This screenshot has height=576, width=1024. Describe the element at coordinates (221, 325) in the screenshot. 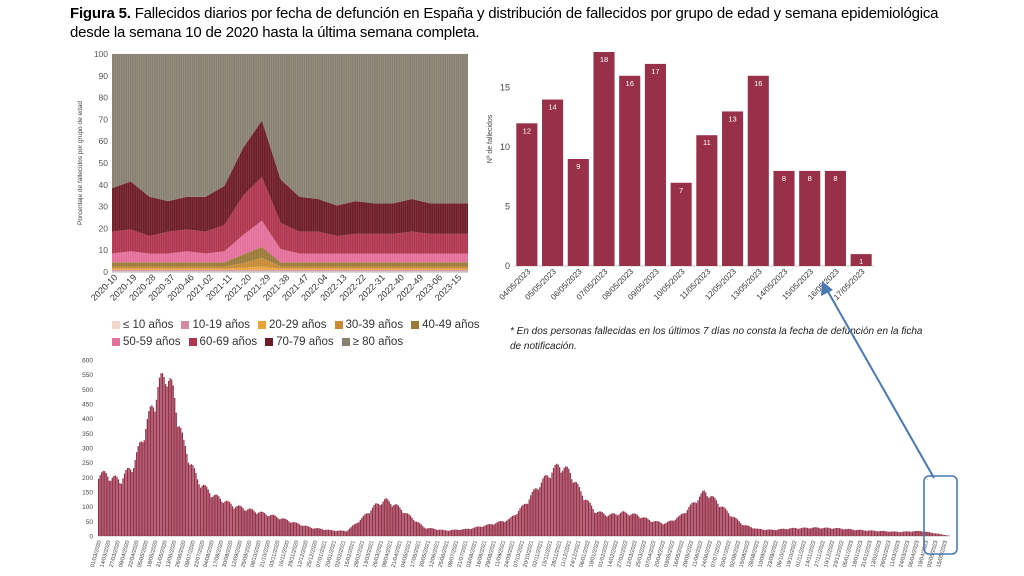

I see `legend-label: 10-19 años` at that location.